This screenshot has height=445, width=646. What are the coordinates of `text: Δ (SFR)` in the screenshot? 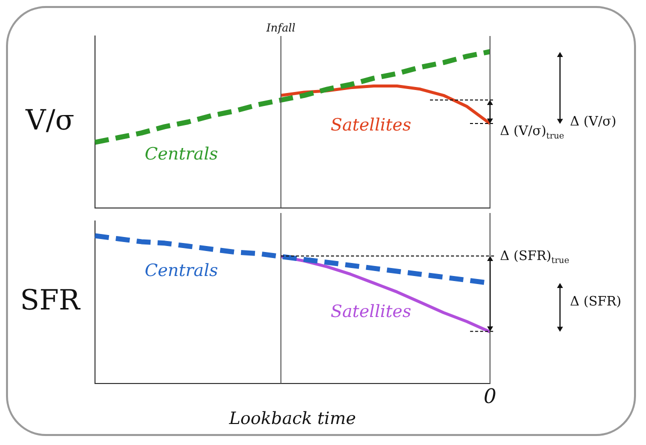 It's located at (596, 302).